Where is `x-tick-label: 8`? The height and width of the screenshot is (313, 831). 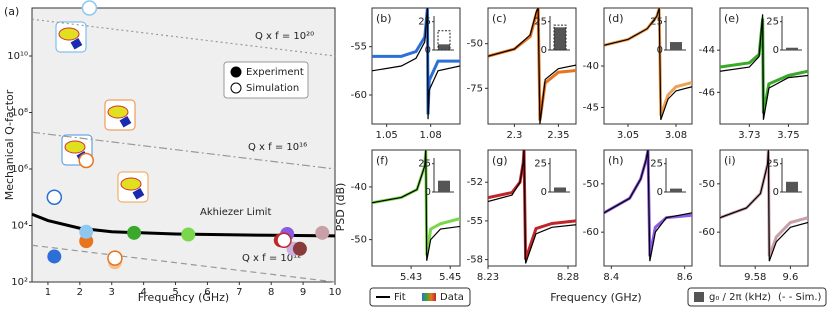
x-tick-label: 8 is located at coordinates (271, 292).